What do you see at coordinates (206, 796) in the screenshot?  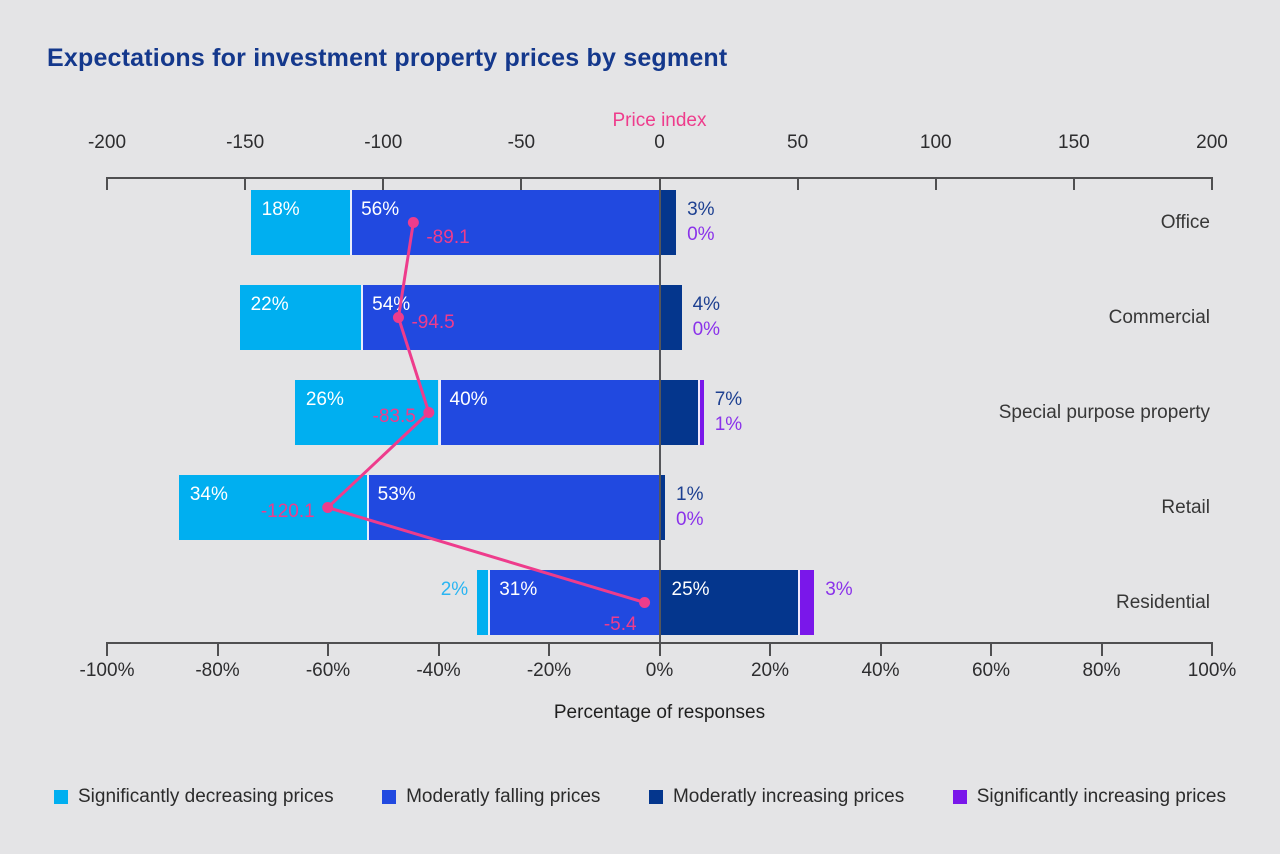 I see `legend-label: Significantly decreasing prices` at bounding box center [206, 796].